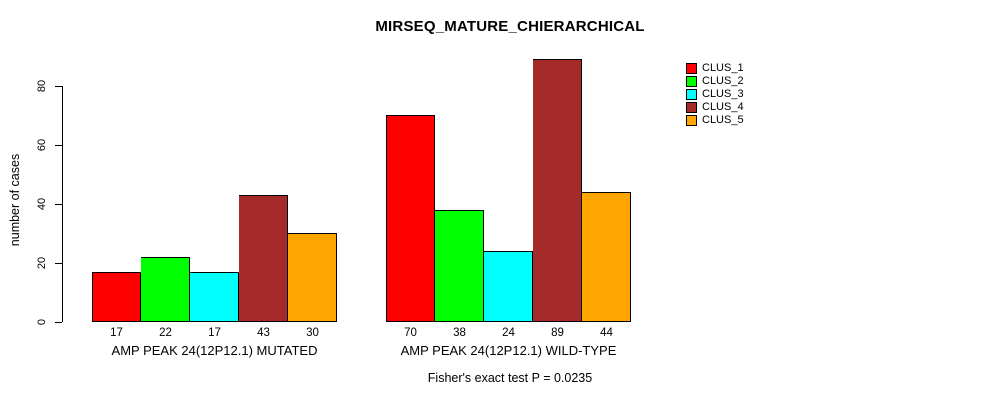  I want to click on legend-label: CLUS_5, so click(723, 120).